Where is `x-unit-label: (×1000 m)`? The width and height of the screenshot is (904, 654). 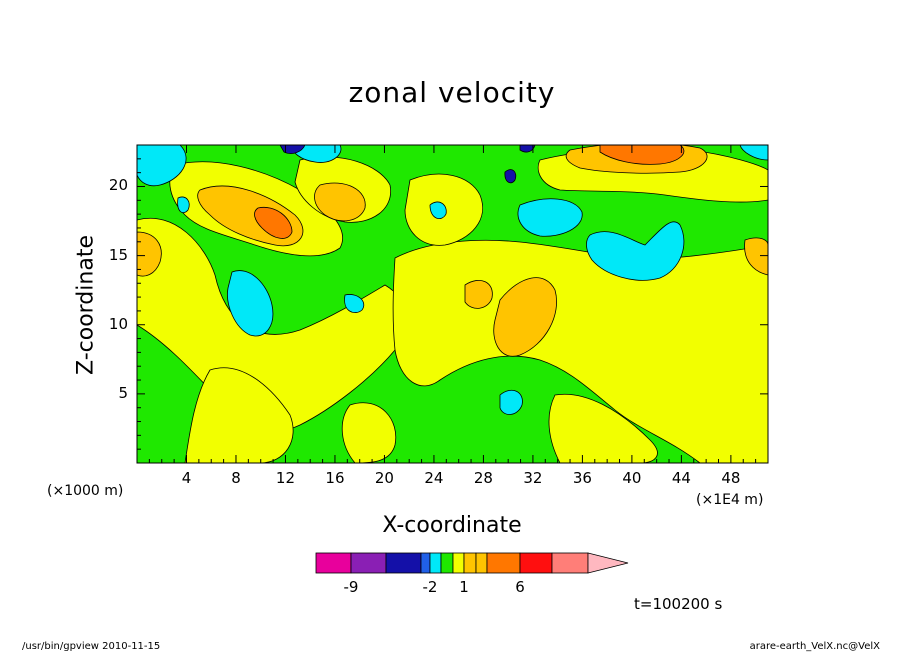 x-unit-label: (×1000 m) is located at coordinates (85, 491).